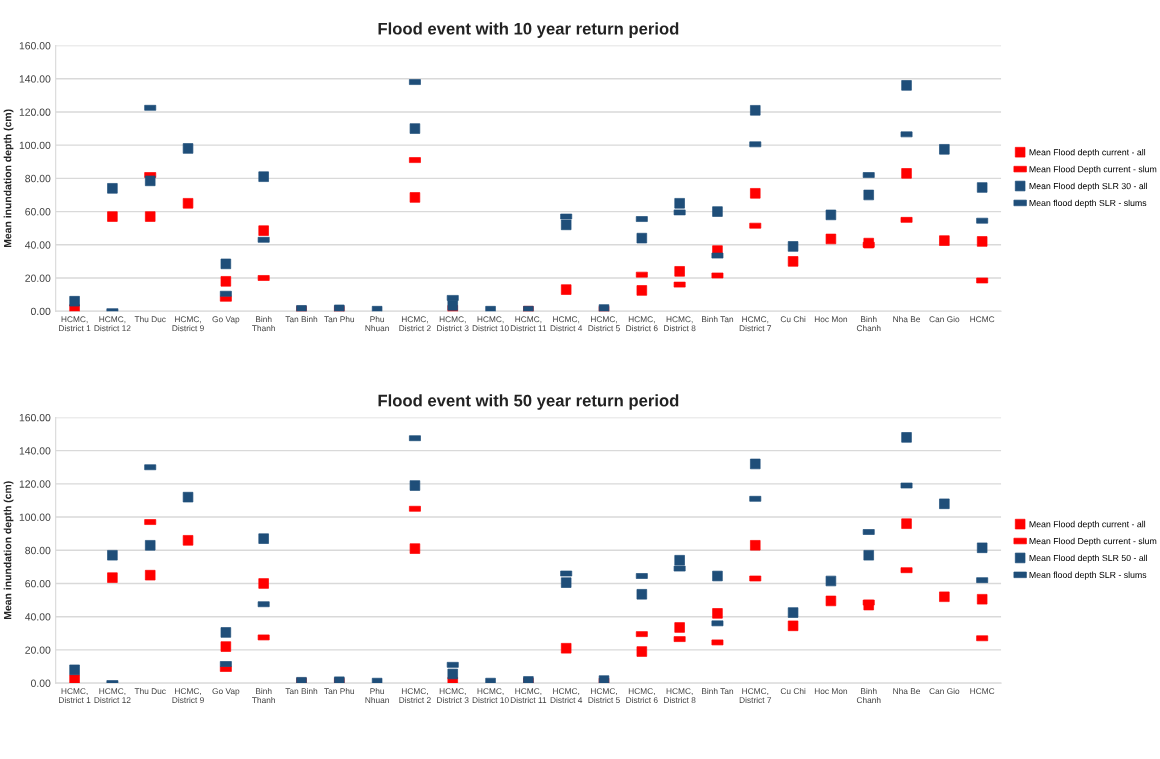 The height and width of the screenshot is (759, 1160). I want to click on chart-title: Flood event with 50 year return period, so click(528, 402).